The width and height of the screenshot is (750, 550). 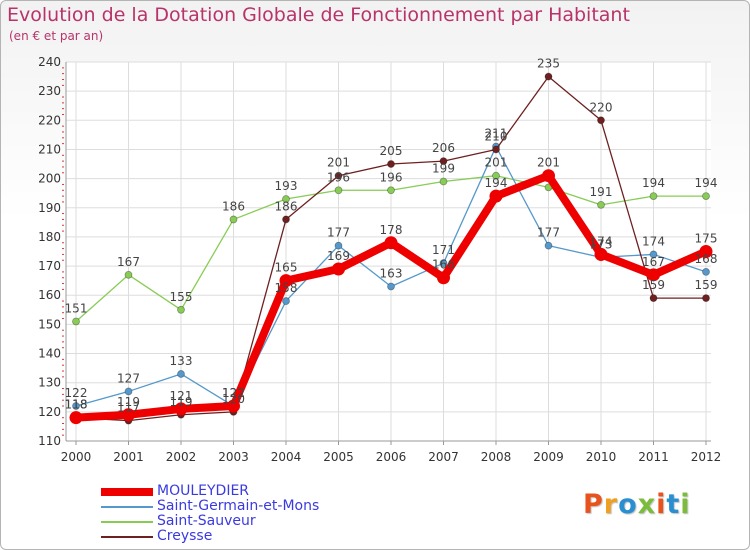 I want to click on data-label-saint-germain-et-mons: 174, so click(x=653, y=241).